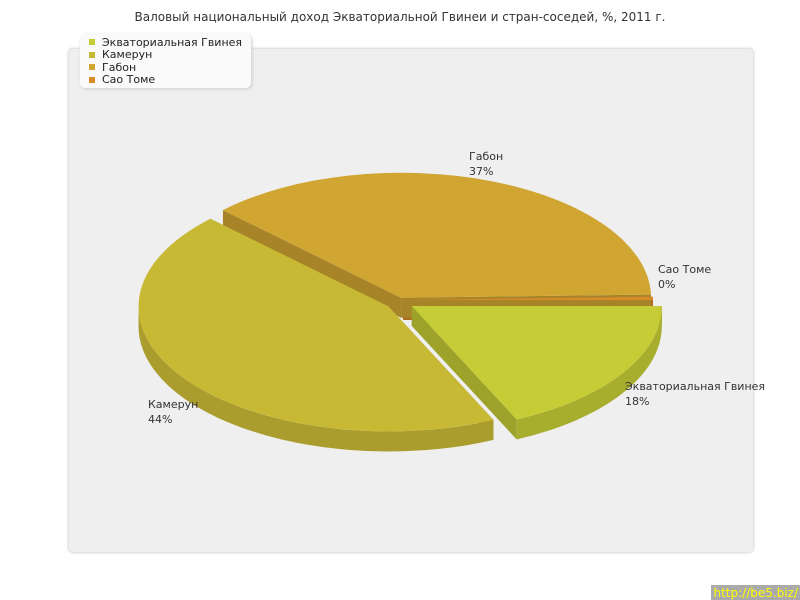  Describe the element at coordinates (172, 42) in the screenshot. I see `legend-label: Экваториальная Гвинея` at that location.